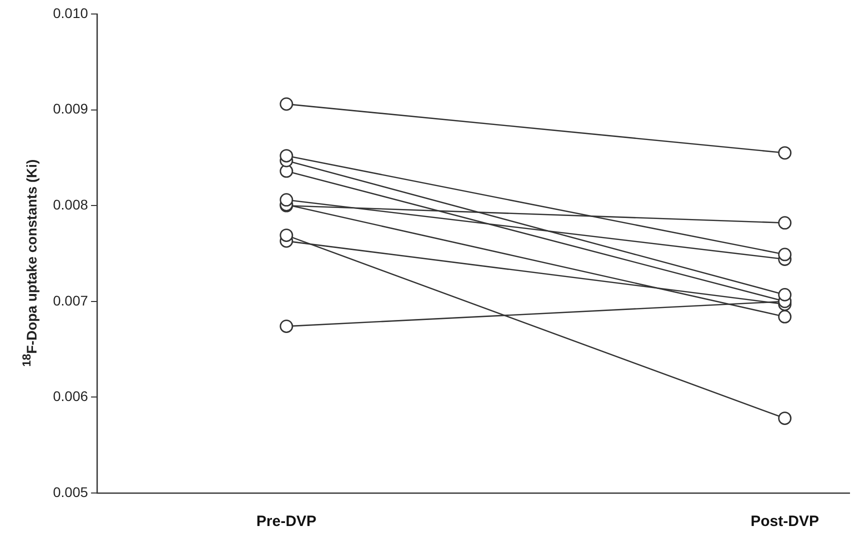 The width and height of the screenshot is (857, 555). Describe the element at coordinates (70, 12) in the screenshot. I see `y-tick-label: 0.010` at that location.